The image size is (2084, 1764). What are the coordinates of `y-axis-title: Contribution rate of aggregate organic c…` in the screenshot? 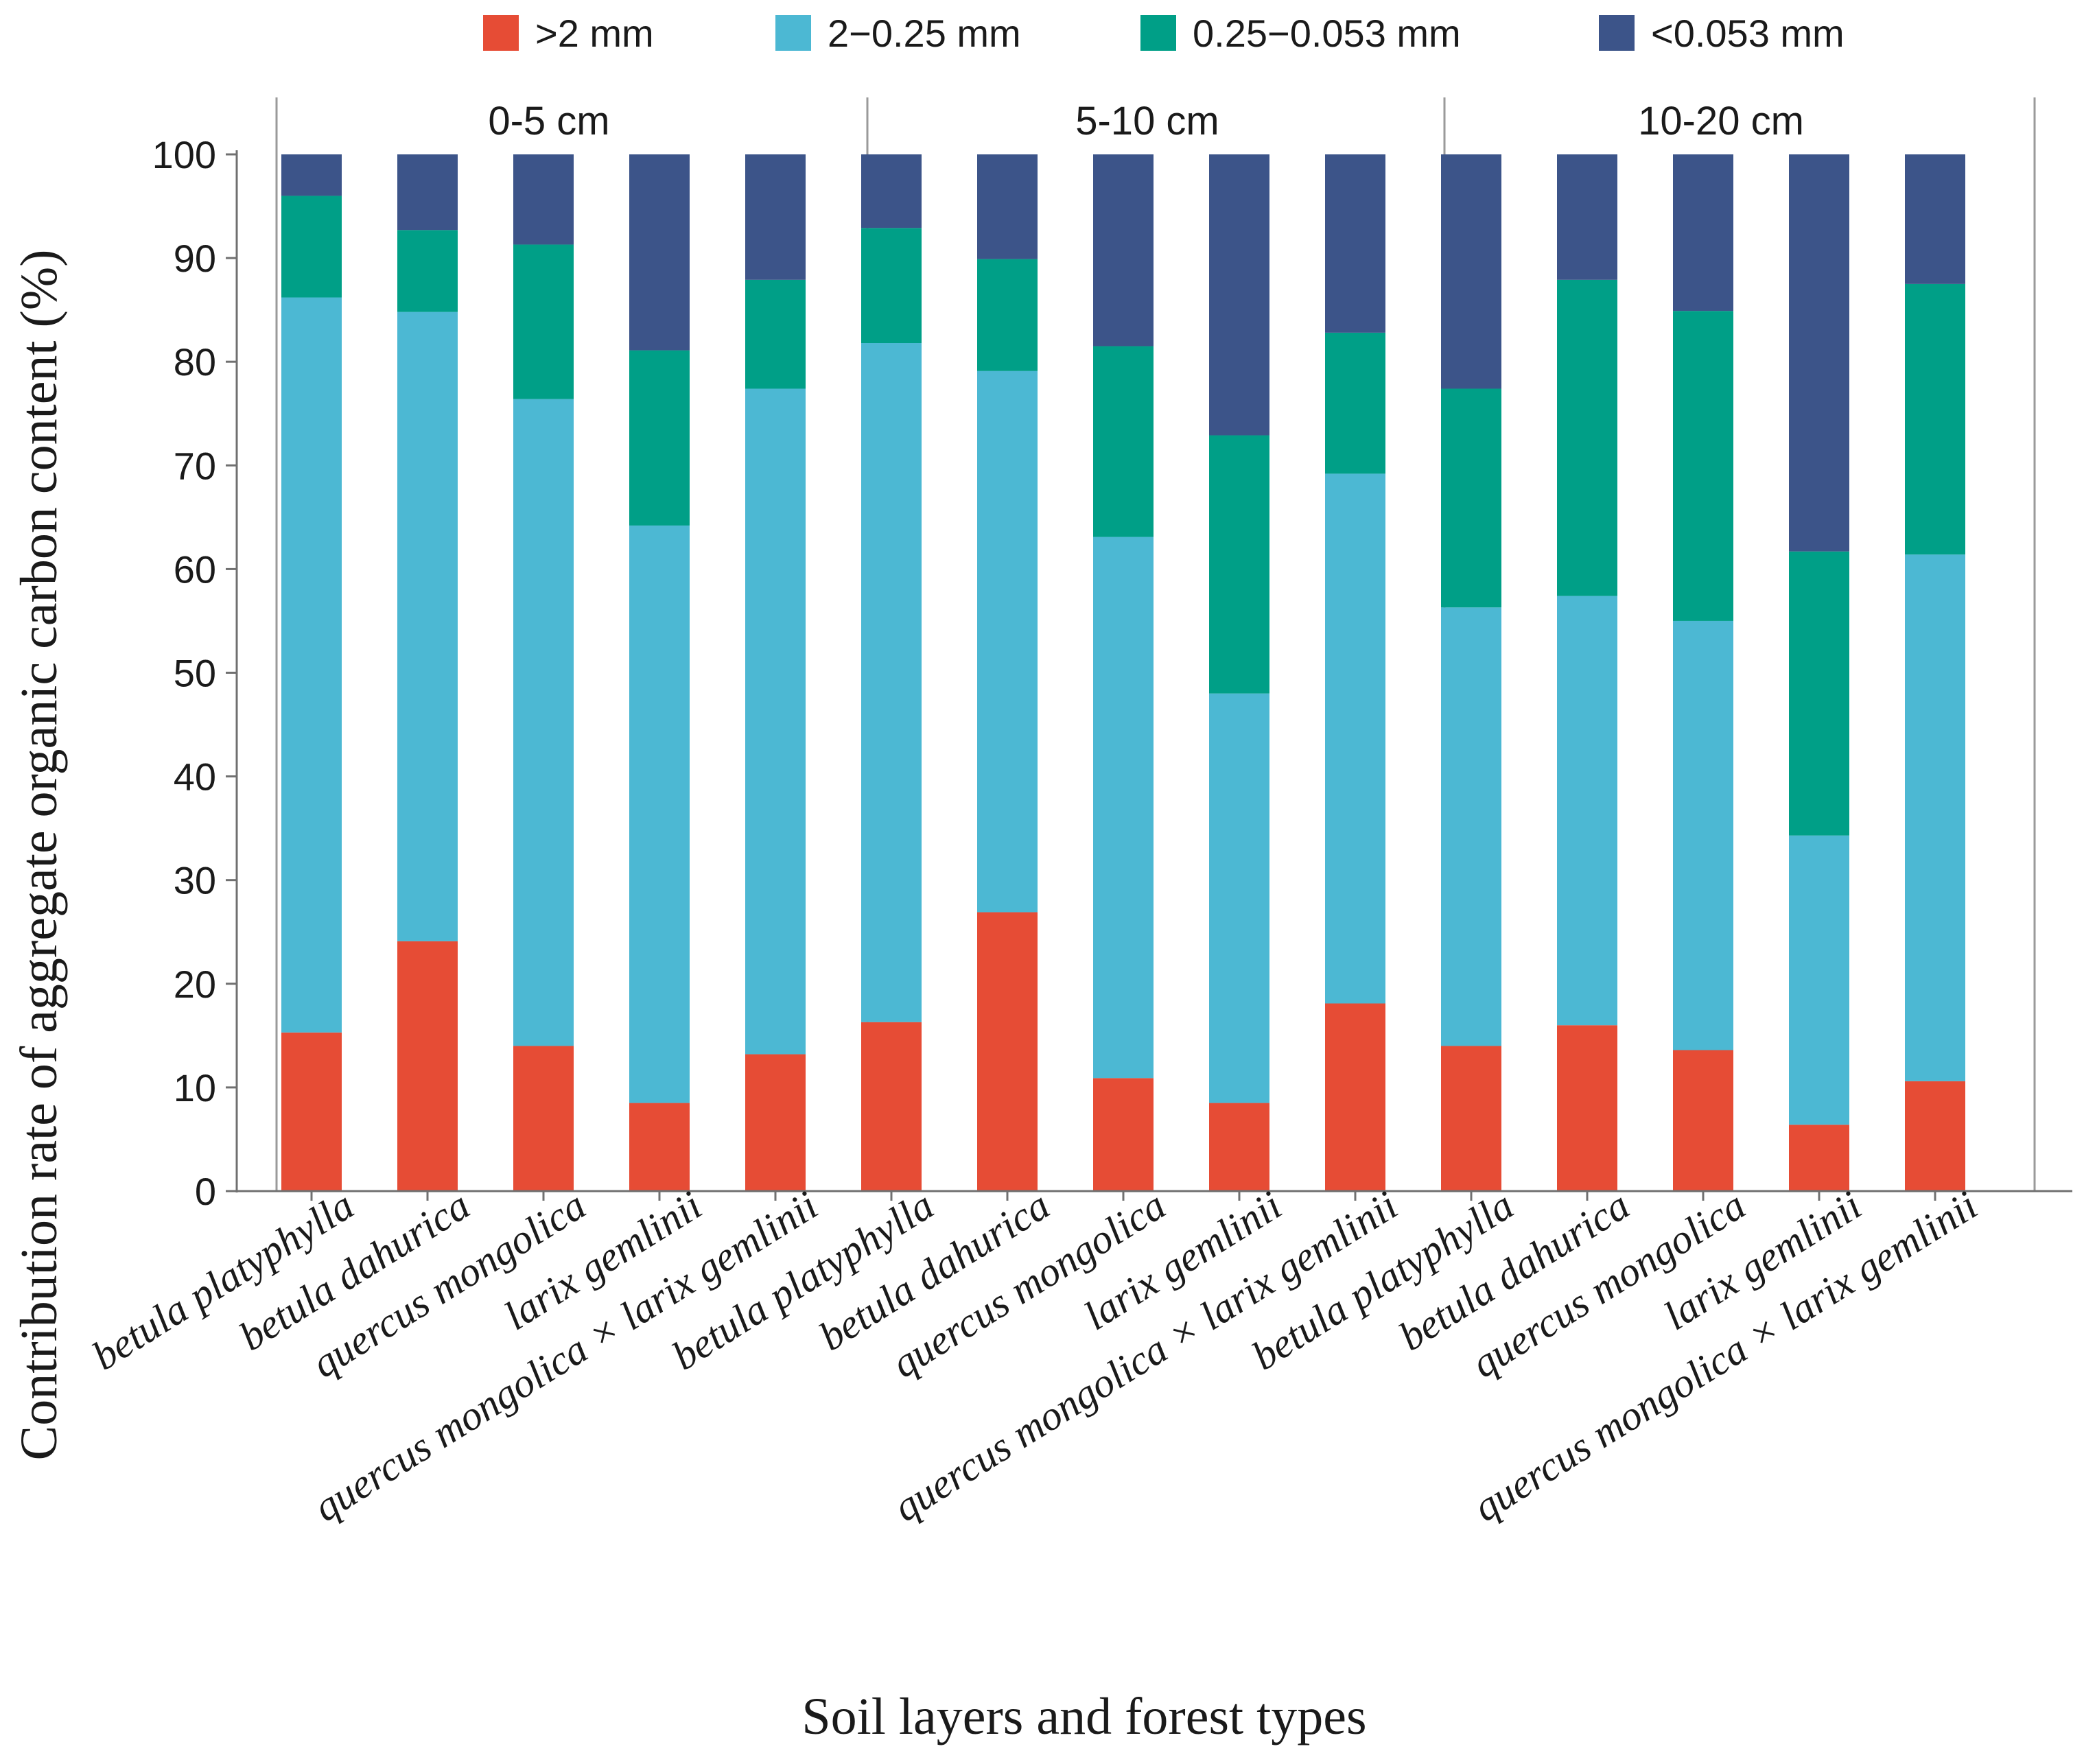 It's located at (39, 855).